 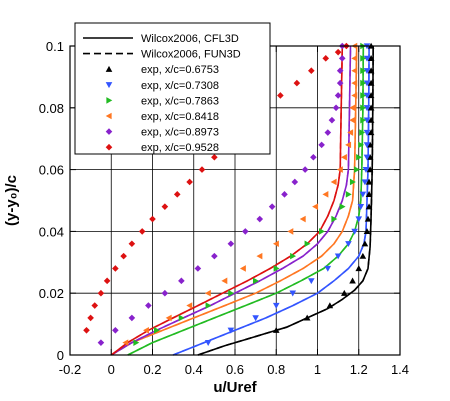 What do you see at coordinates (180, 101) in the screenshot?
I see `legend-label: exp, x/c=0.7863` at bounding box center [180, 101].